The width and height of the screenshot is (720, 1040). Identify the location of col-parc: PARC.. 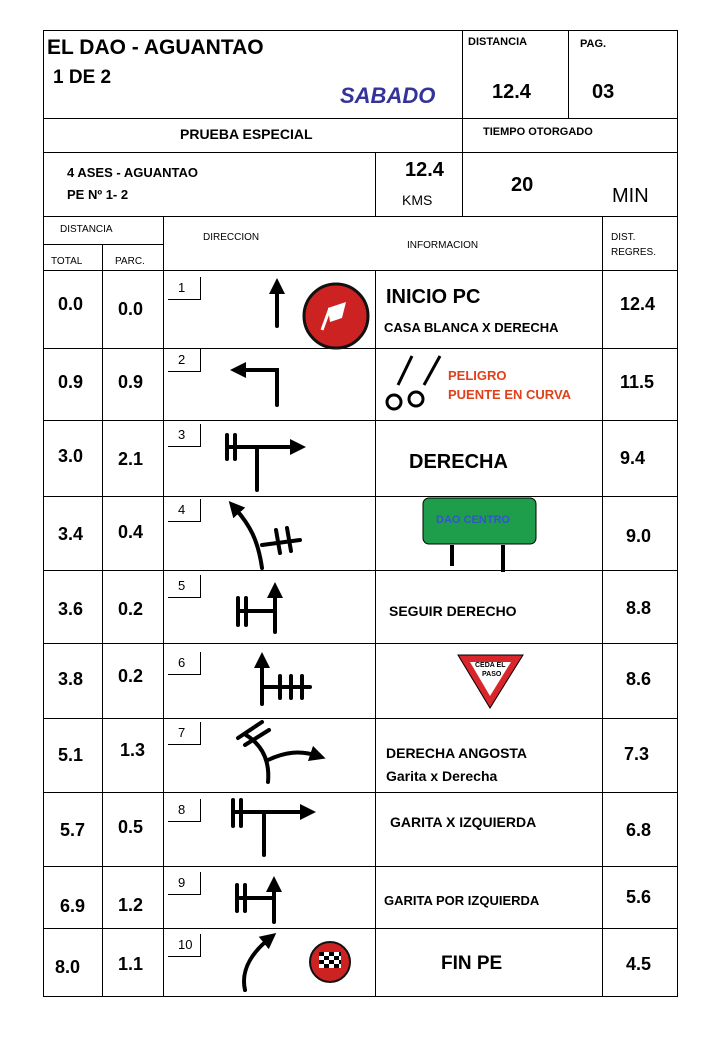
(130, 261).